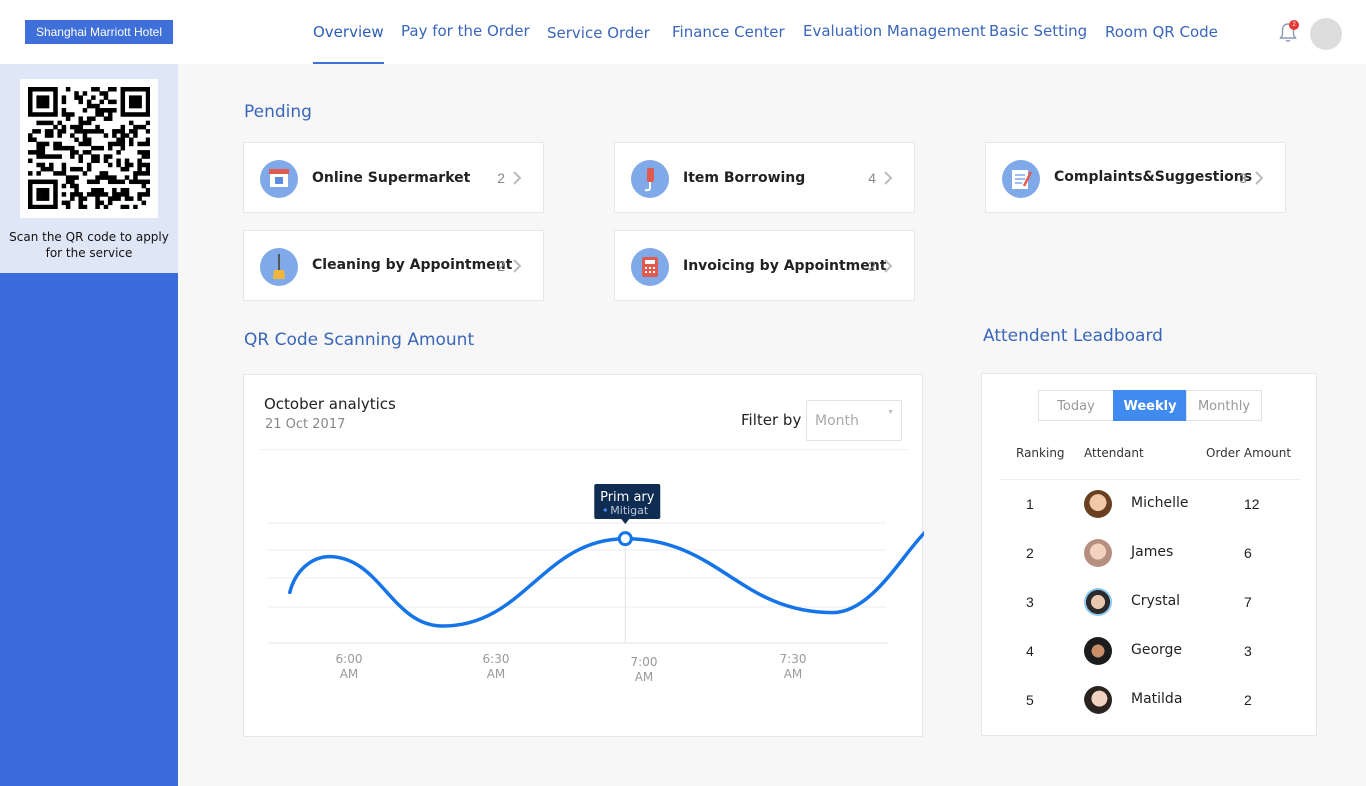 The height and width of the screenshot is (786, 1366). Describe the element at coordinates (650, 267) in the screenshot. I see `invoice-icon` at that location.